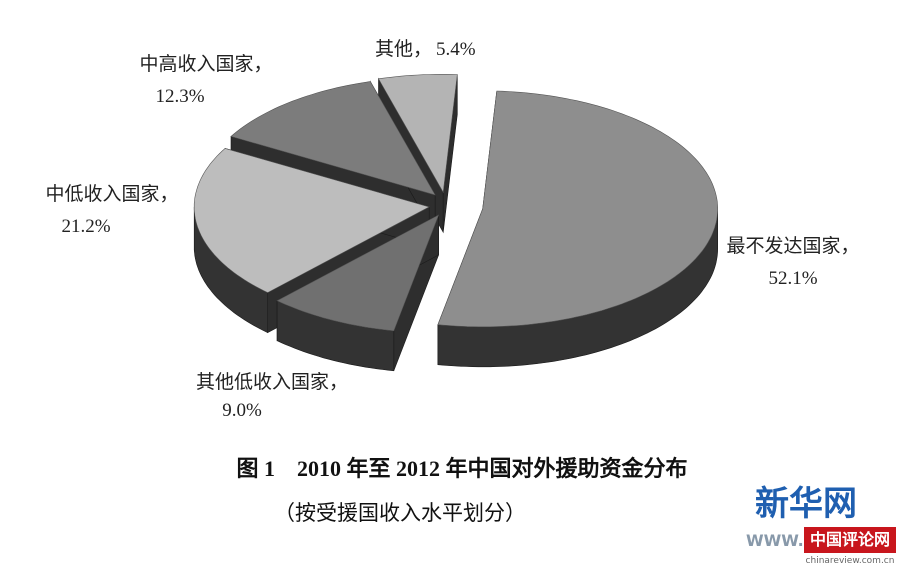 This screenshot has height=567, width=900. What do you see at coordinates (179, 96) in the screenshot?
I see `value-label: 12.3%` at bounding box center [179, 96].